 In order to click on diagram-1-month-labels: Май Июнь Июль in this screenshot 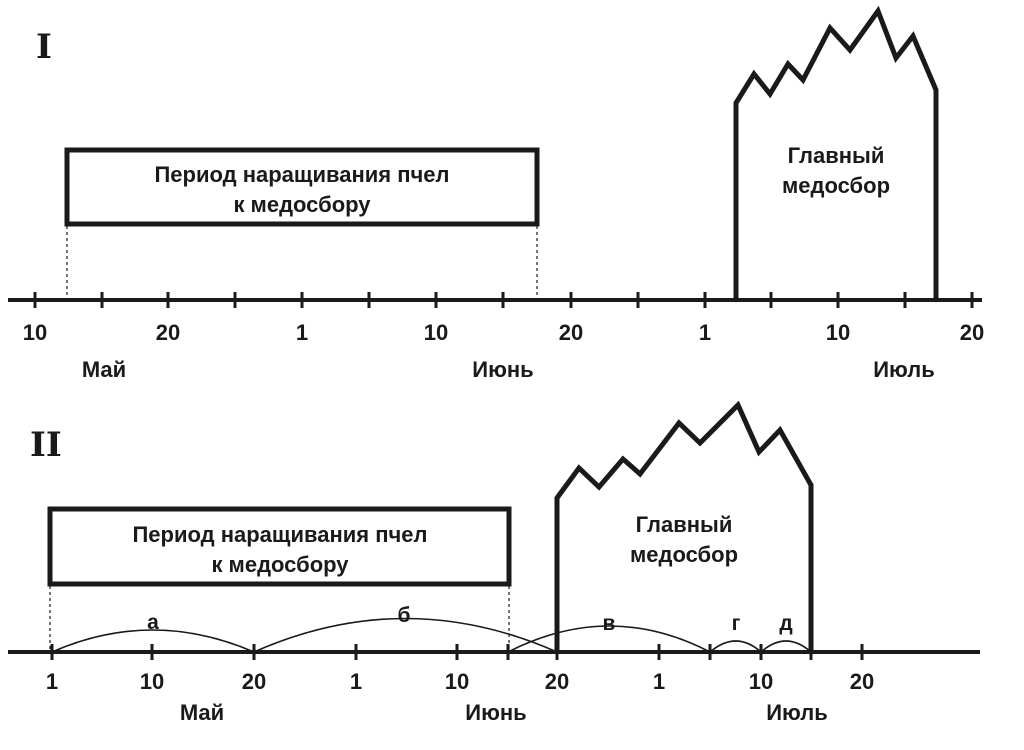, I will do `click(508, 369)`.